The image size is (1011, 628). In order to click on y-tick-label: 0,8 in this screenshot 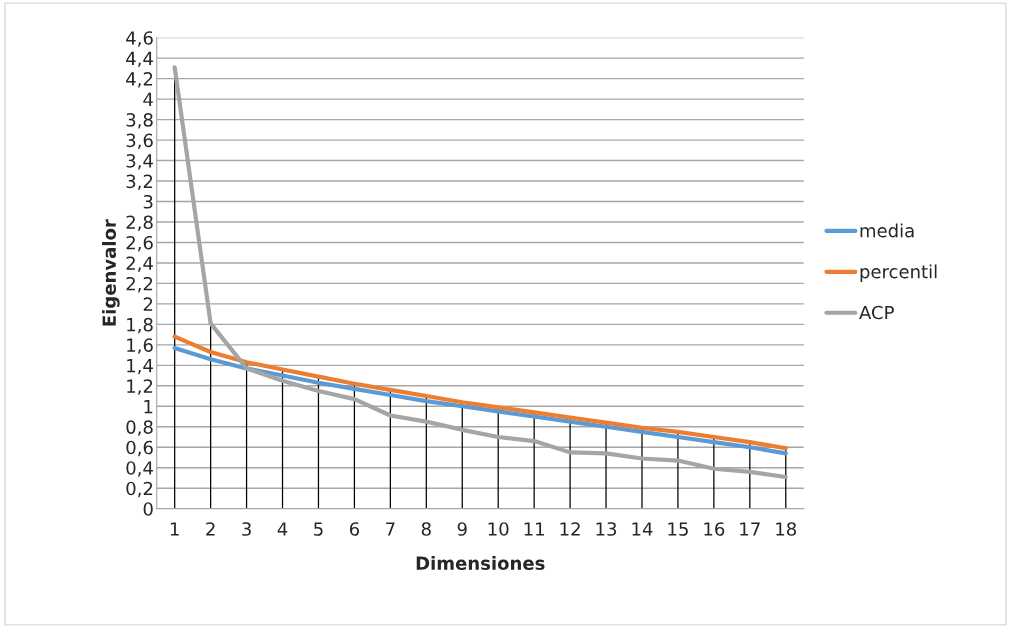, I will do `click(139, 428)`.